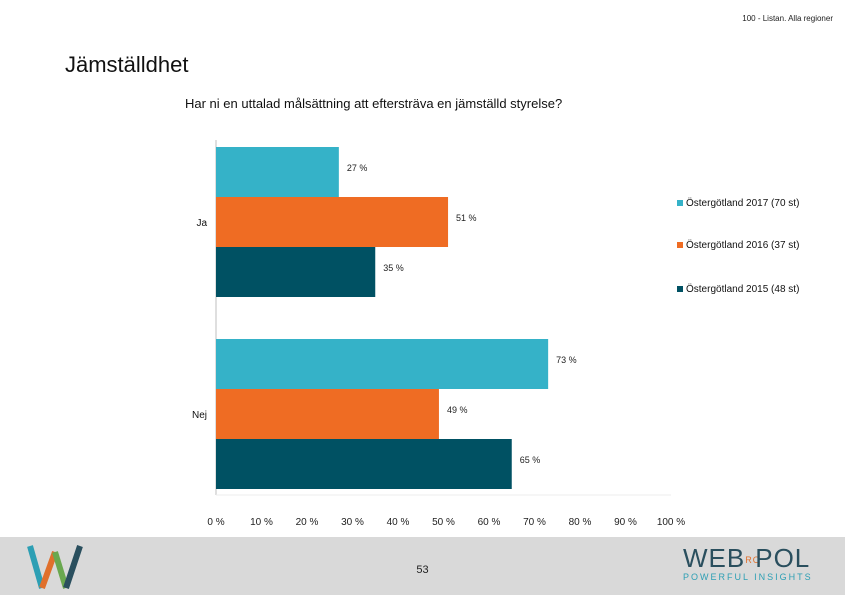 The height and width of the screenshot is (595, 845). What do you see at coordinates (489, 522) in the screenshot?
I see `x-tick-label: 60 %` at bounding box center [489, 522].